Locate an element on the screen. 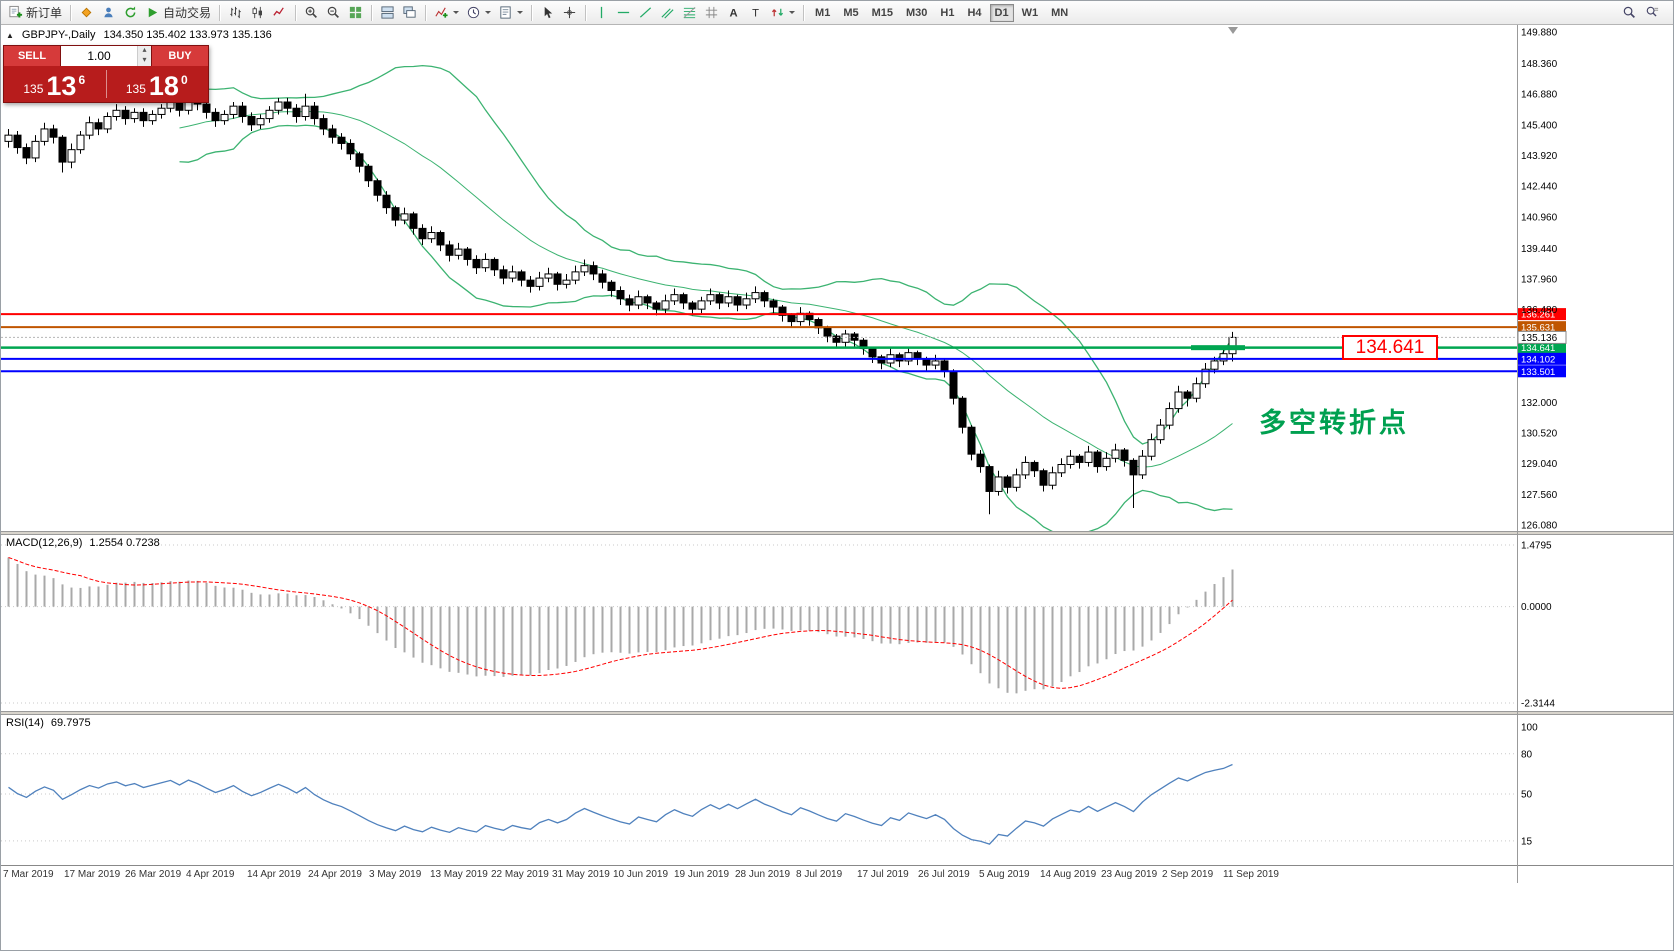 The height and width of the screenshot is (951, 1674). profile-button is located at coordinates (108, 13).